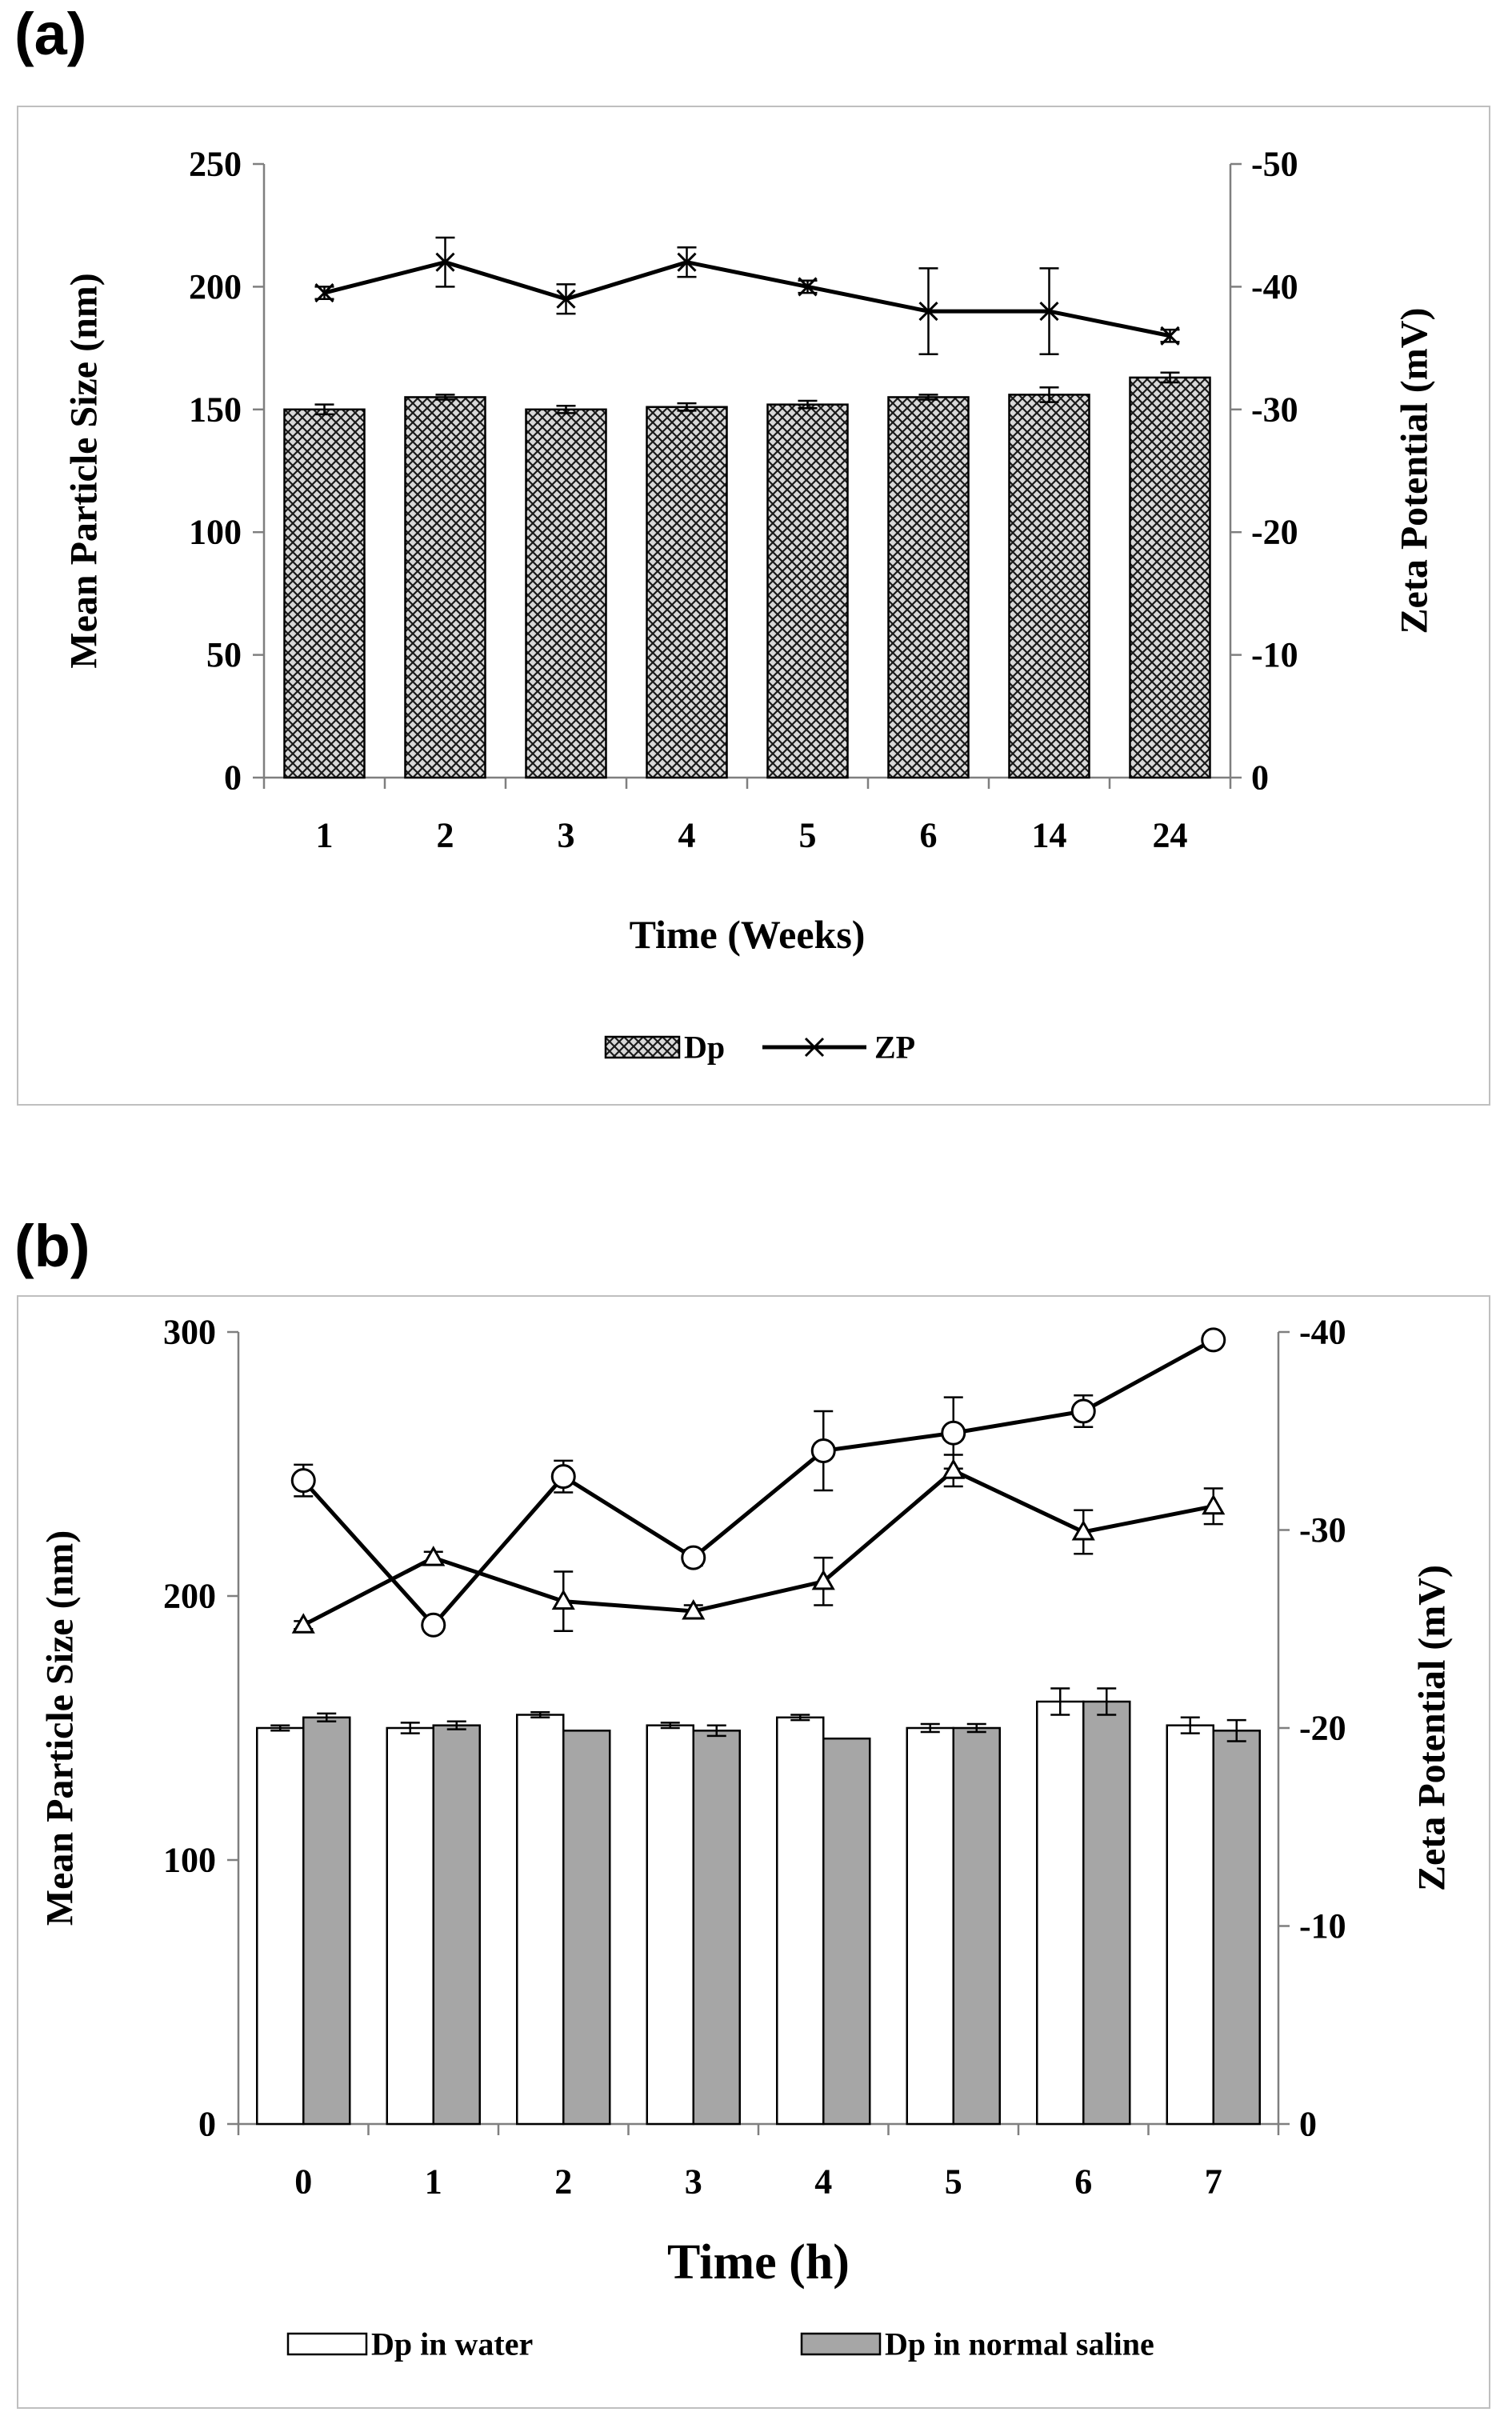 This screenshot has height=2420, width=1512. What do you see at coordinates (1260, 778) in the screenshot?
I see `a-y2-tick-label: 0` at bounding box center [1260, 778].